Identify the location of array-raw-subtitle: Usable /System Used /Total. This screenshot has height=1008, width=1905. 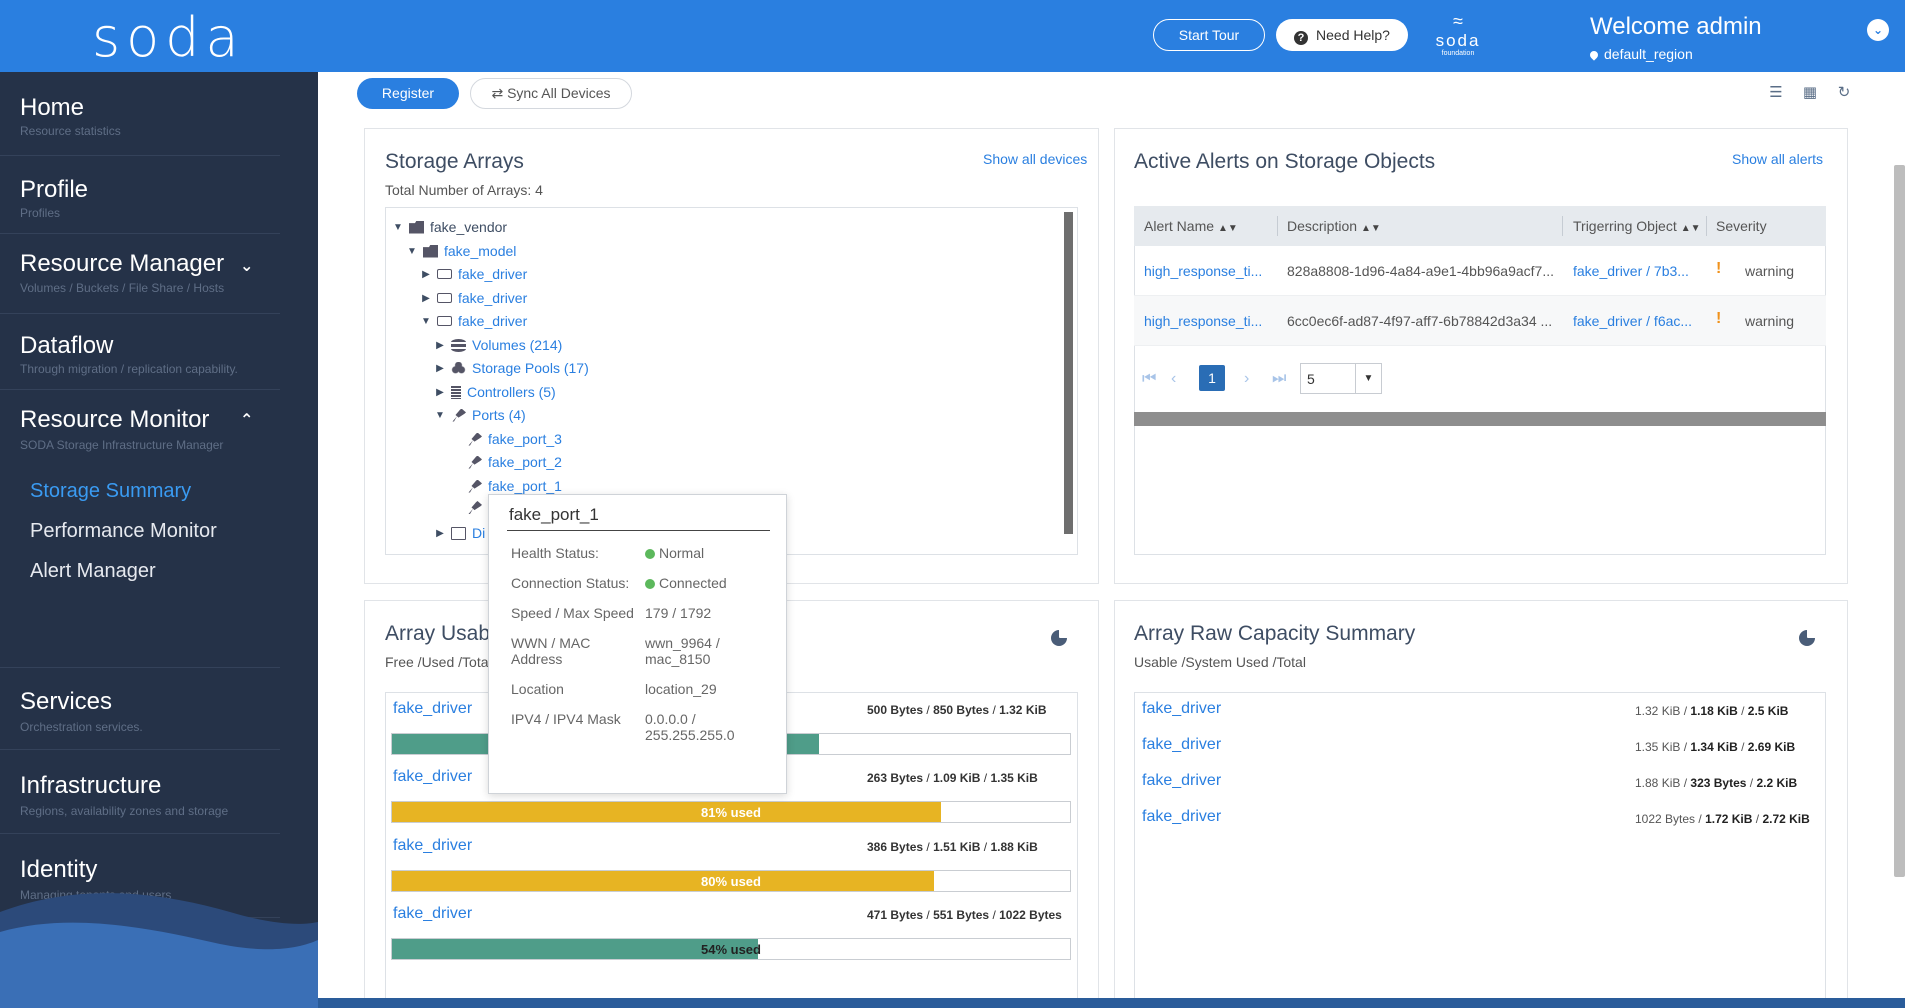
(1220, 662).